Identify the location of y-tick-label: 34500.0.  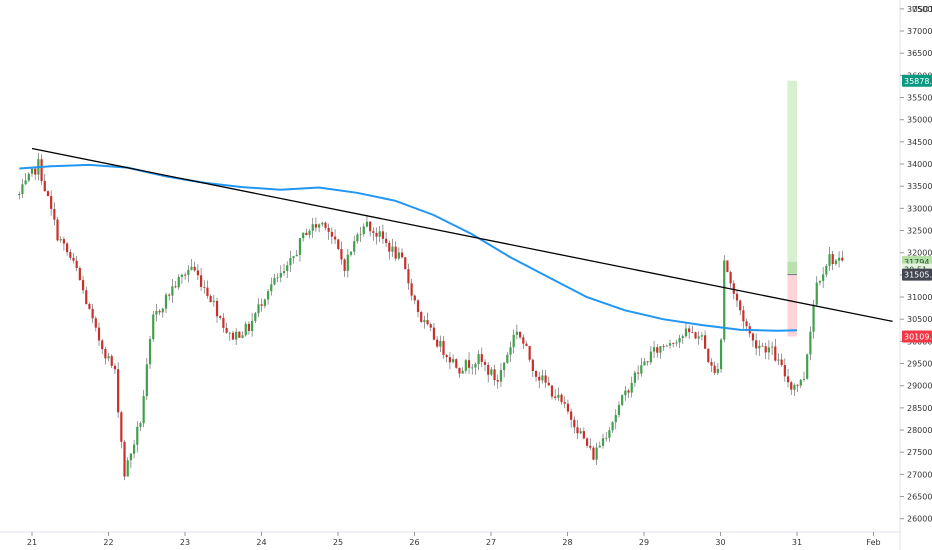
(919, 142).